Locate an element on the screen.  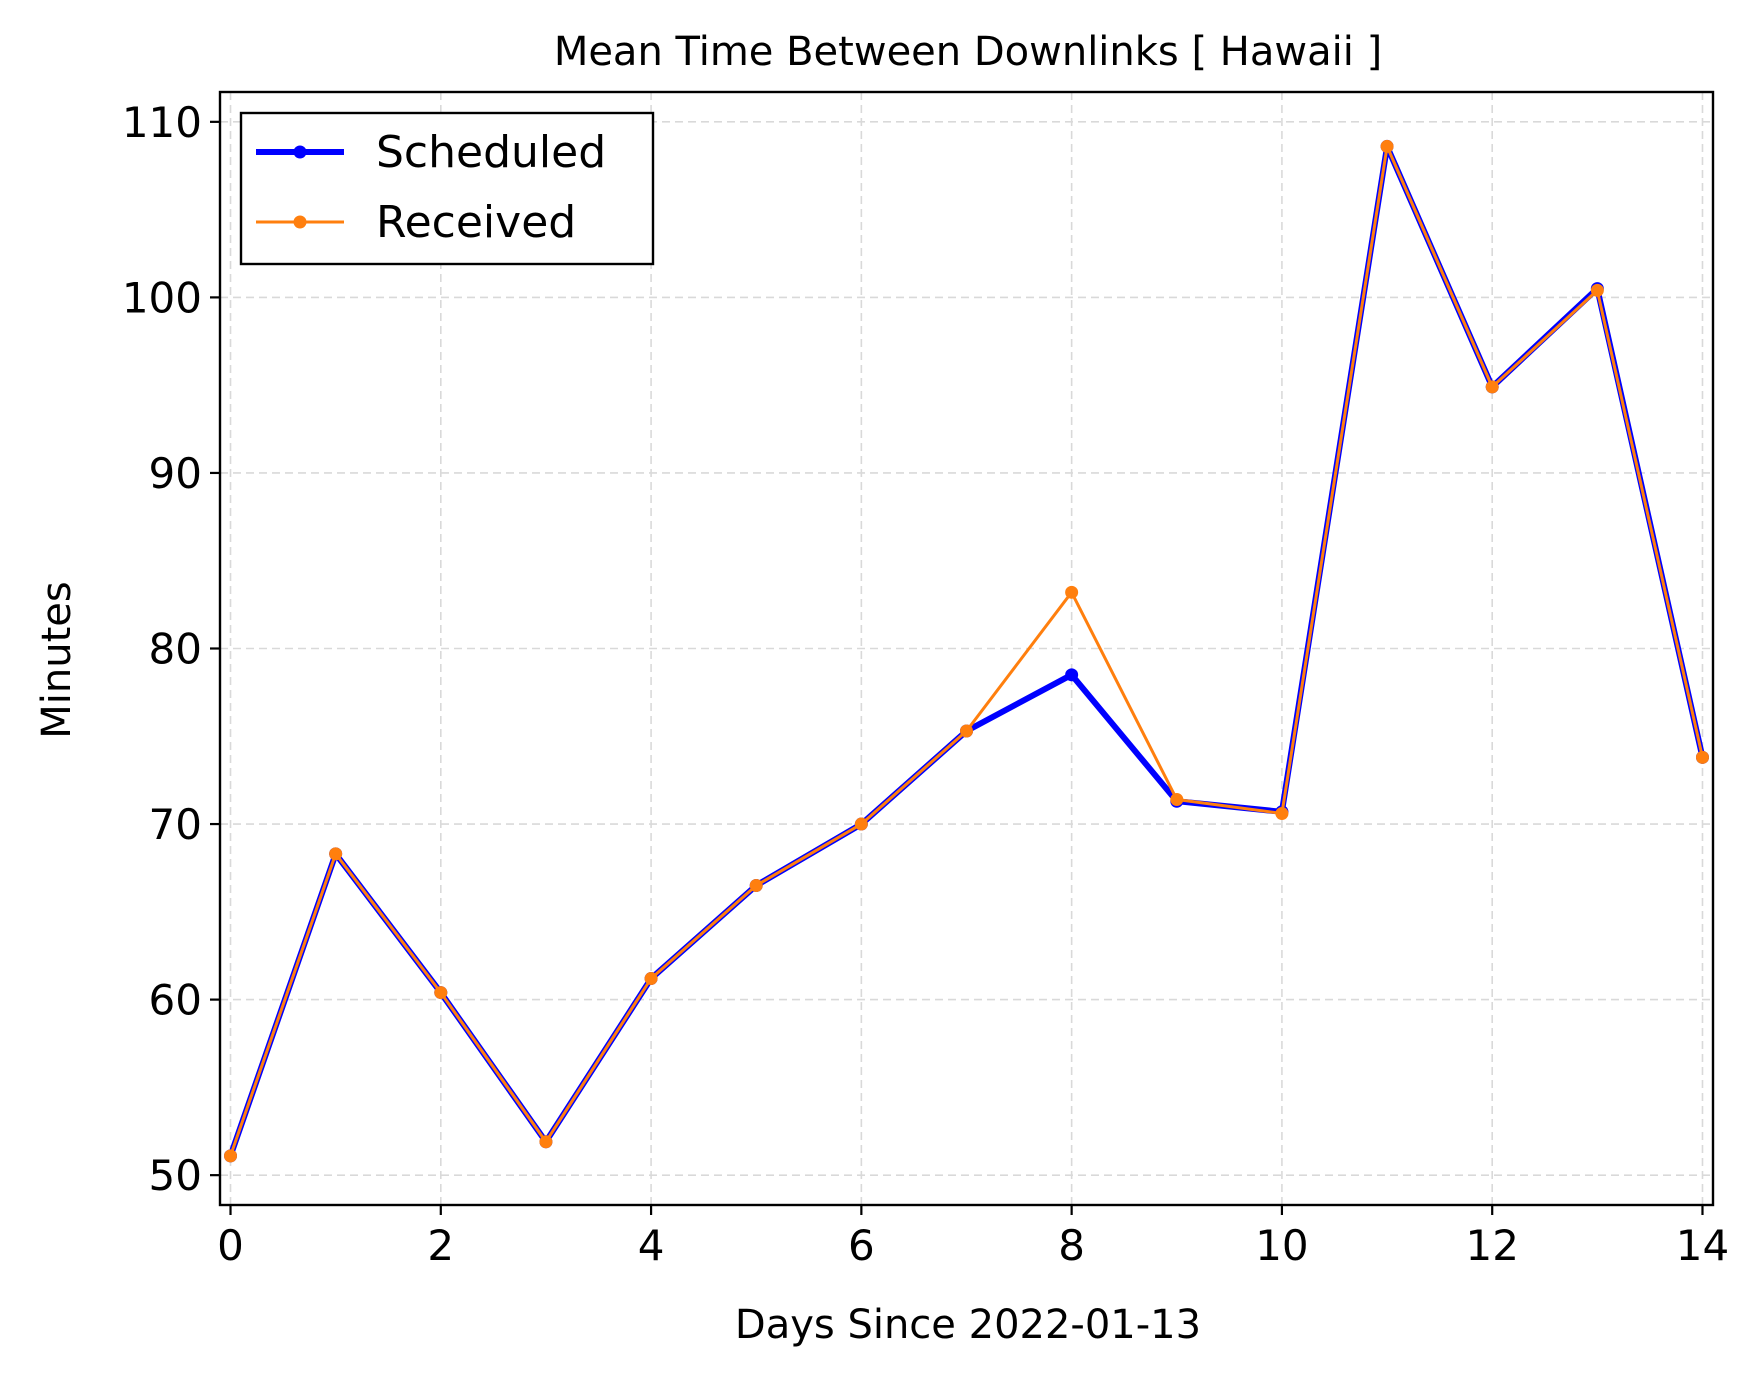
legend-scheduled-marker is located at coordinates (300, 152).